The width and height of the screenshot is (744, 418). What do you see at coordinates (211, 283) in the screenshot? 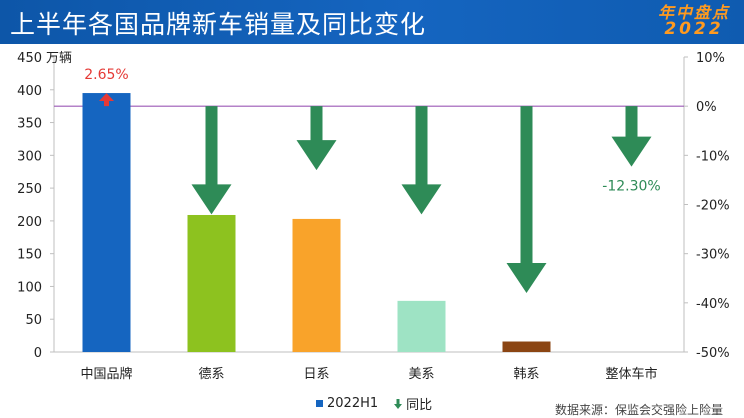
I see `bar-德系` at bounding box center [211, 283].